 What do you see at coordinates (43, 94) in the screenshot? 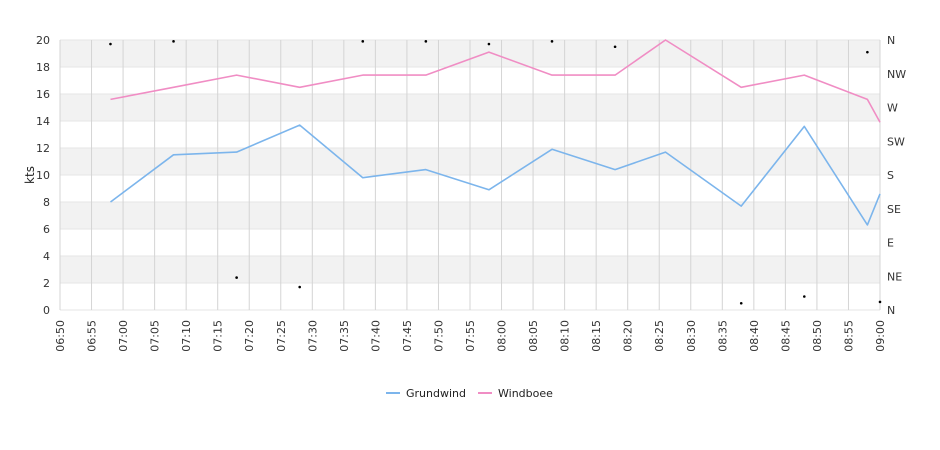
I see `y-tick-label: 16` at bounding box center [43, 94].